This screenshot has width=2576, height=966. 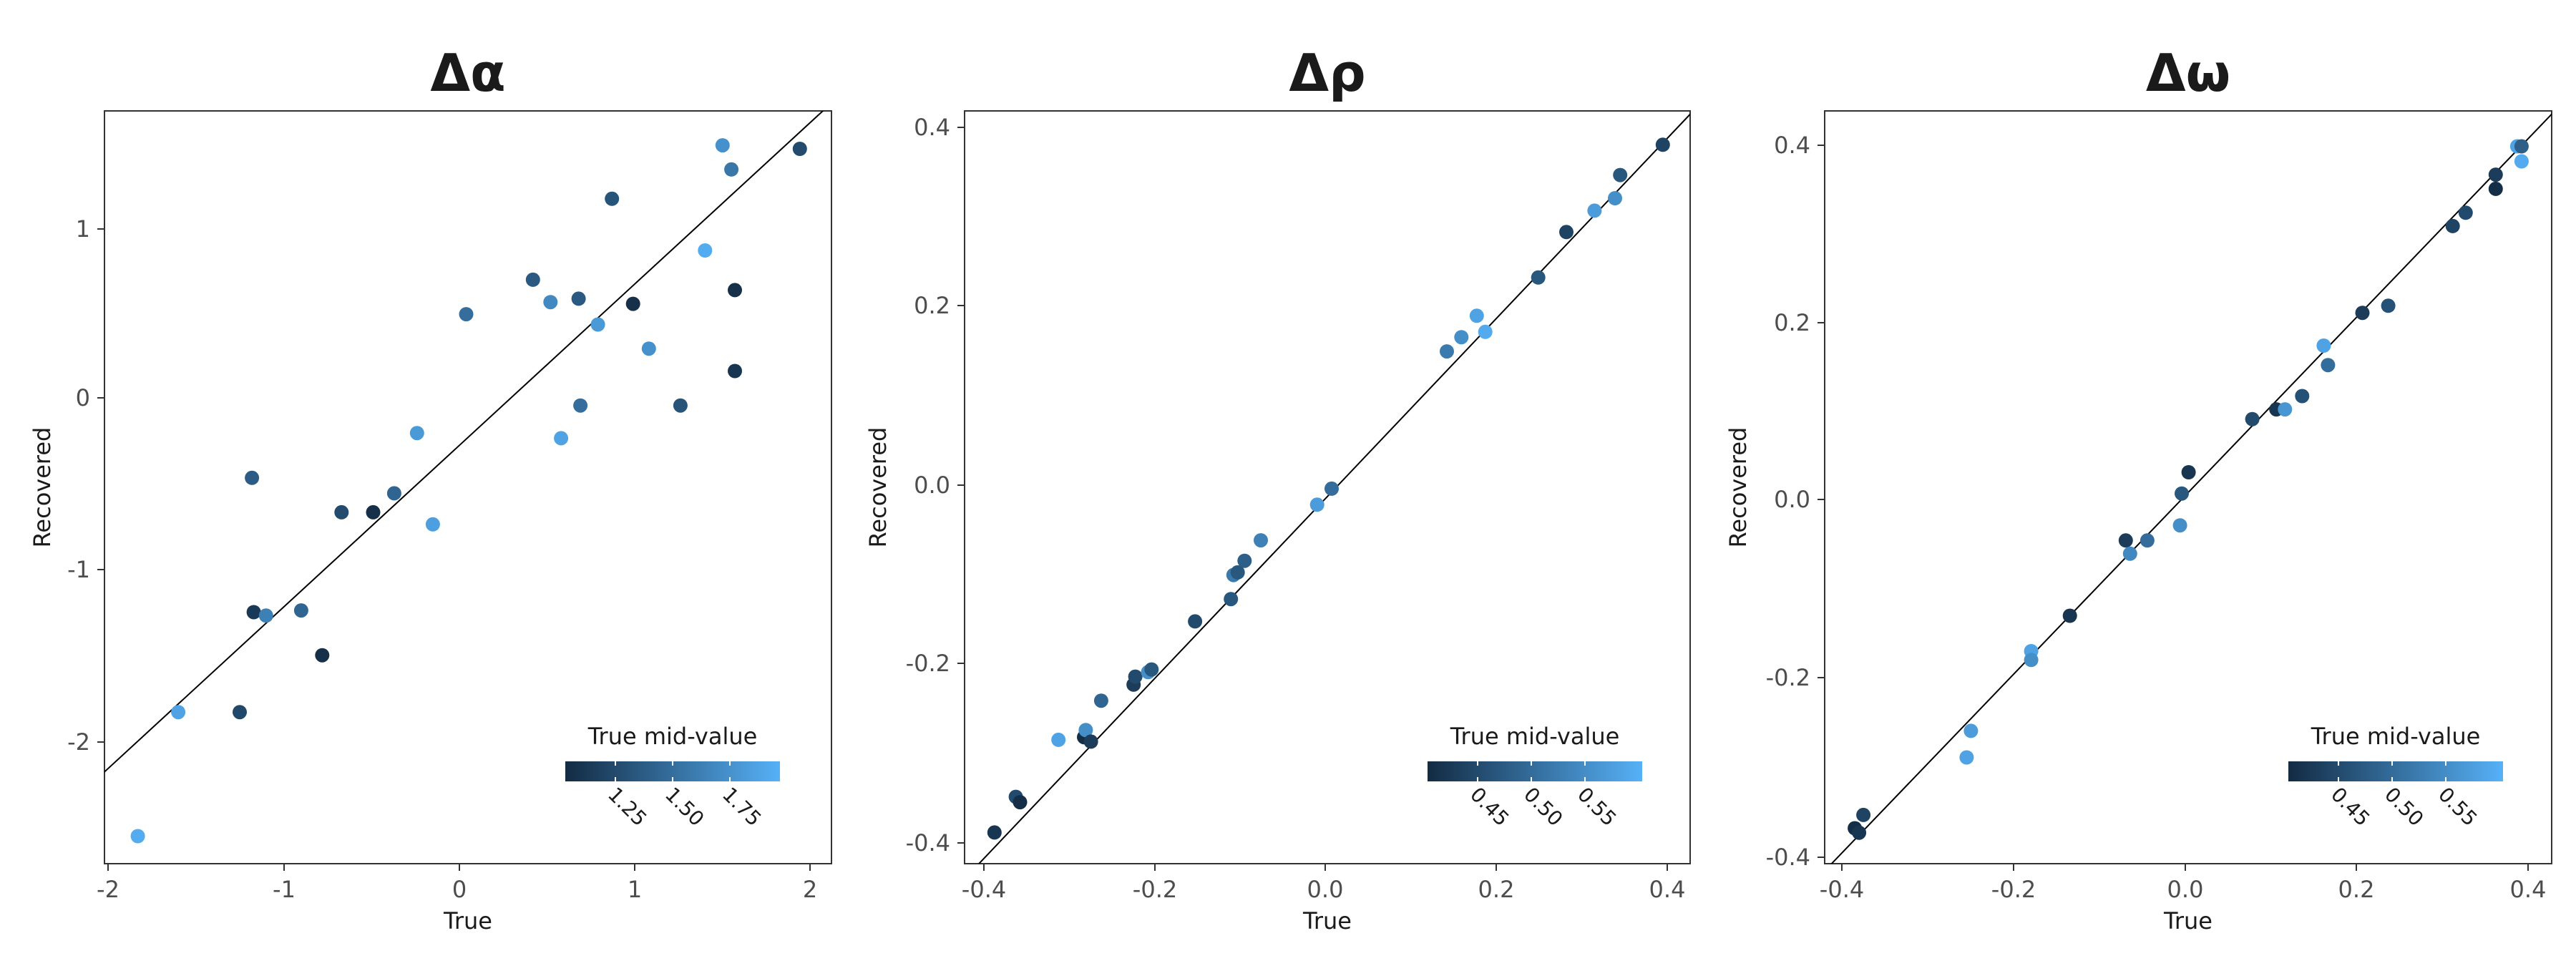 What do you see at coordinates (284, 889) in the screenshot?
I see `x-tick-label: -1` at bounding box center [284, 889].